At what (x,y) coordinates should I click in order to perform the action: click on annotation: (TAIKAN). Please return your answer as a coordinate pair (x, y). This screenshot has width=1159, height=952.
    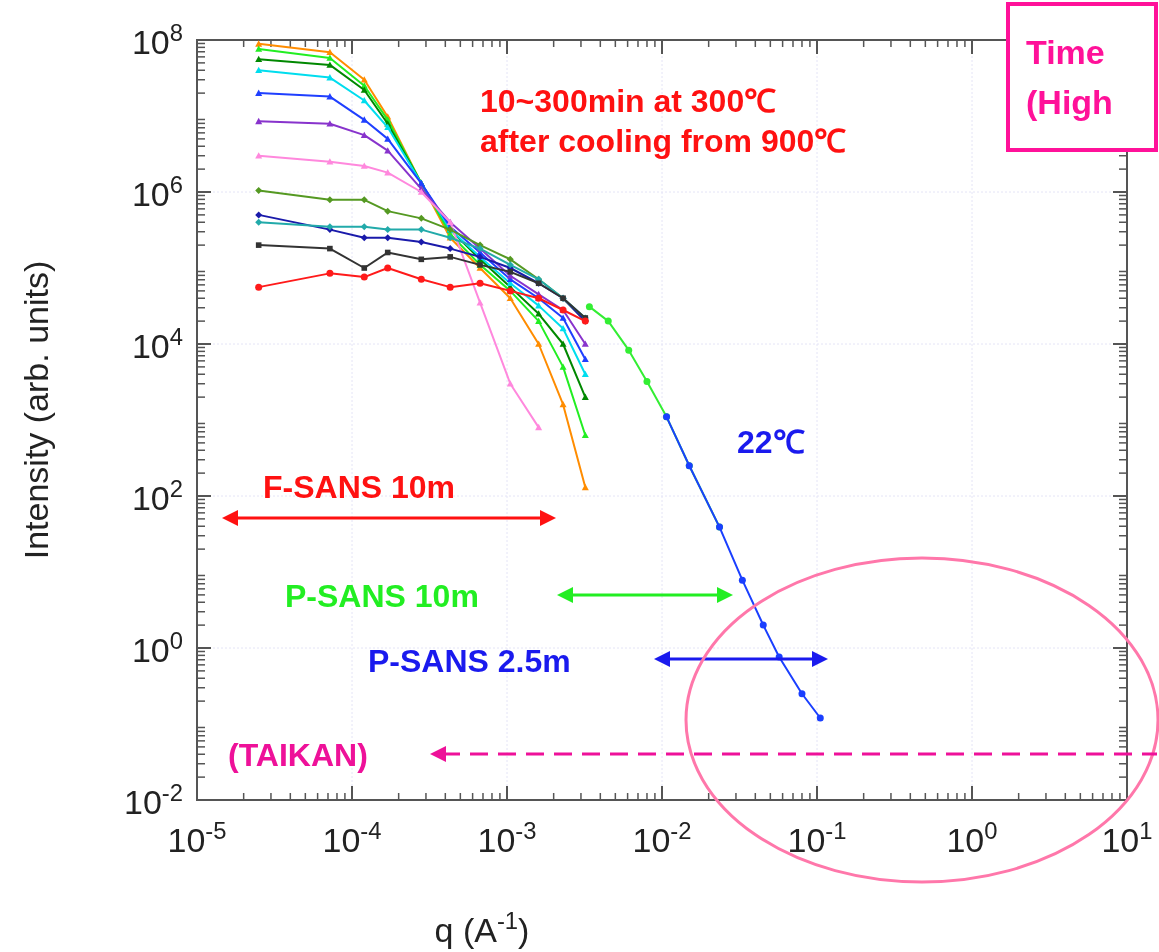
    Looking at the image, I should click on (298, 755).